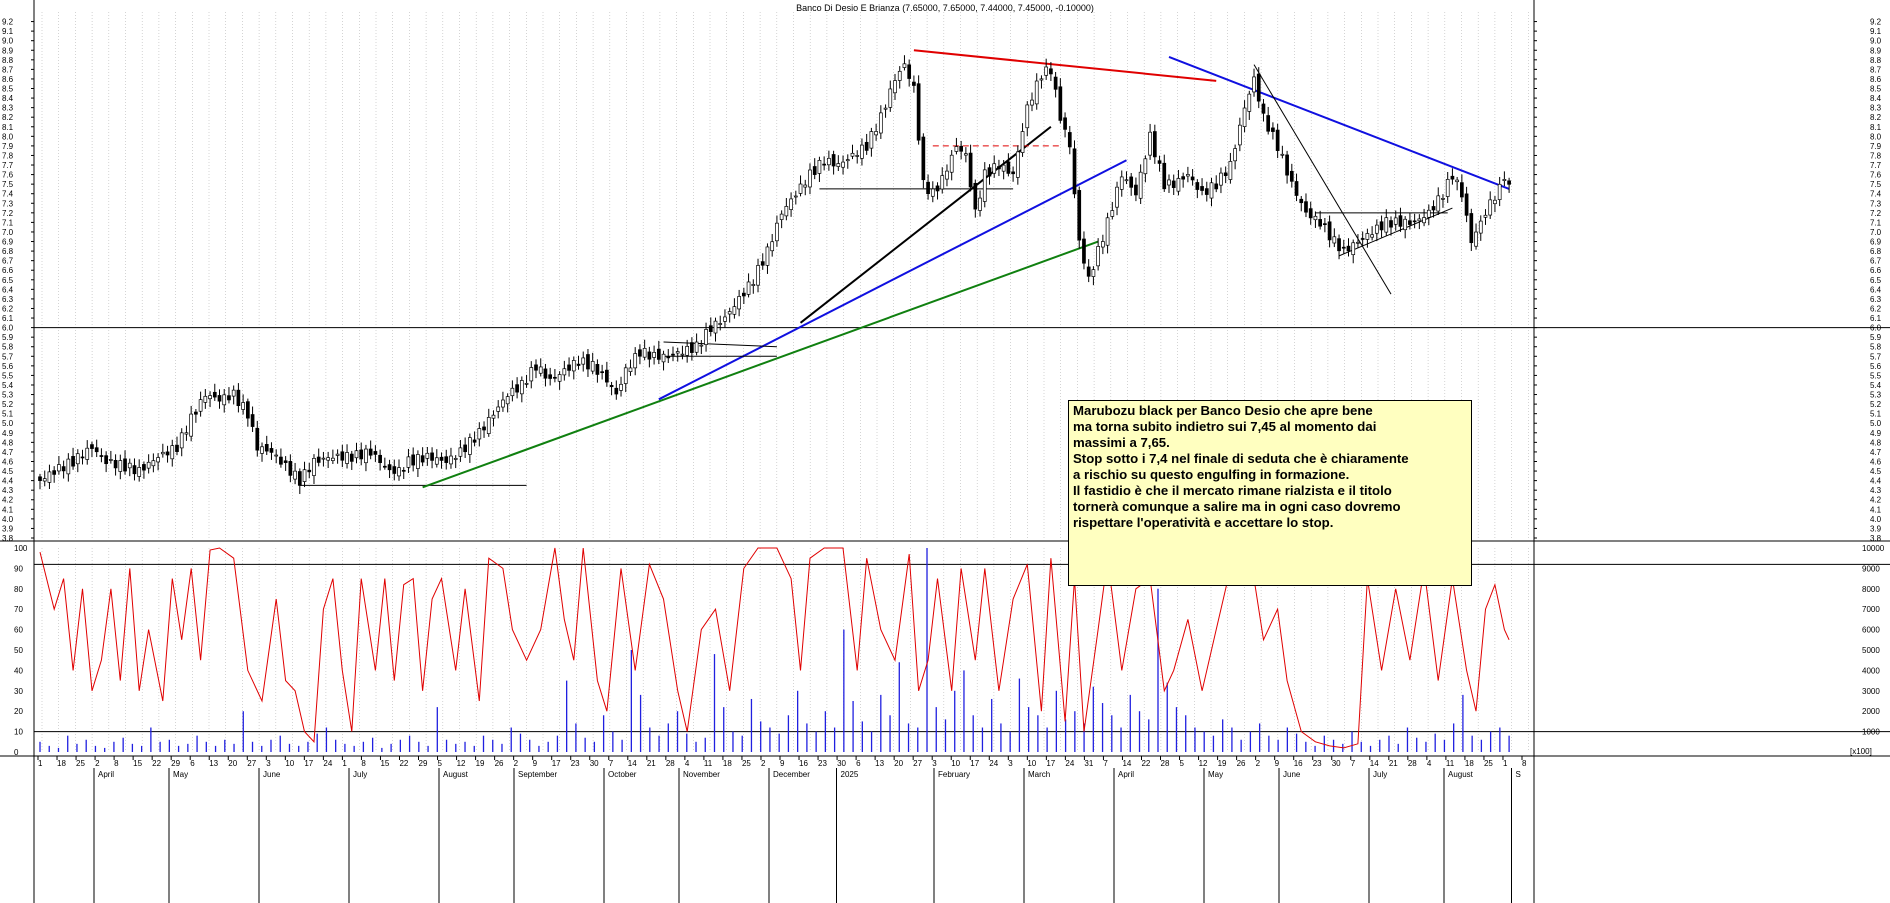 This screenshot has height=903, width=1890. I want to click on price-tick-label-left: 9.1, so click(8, 31).